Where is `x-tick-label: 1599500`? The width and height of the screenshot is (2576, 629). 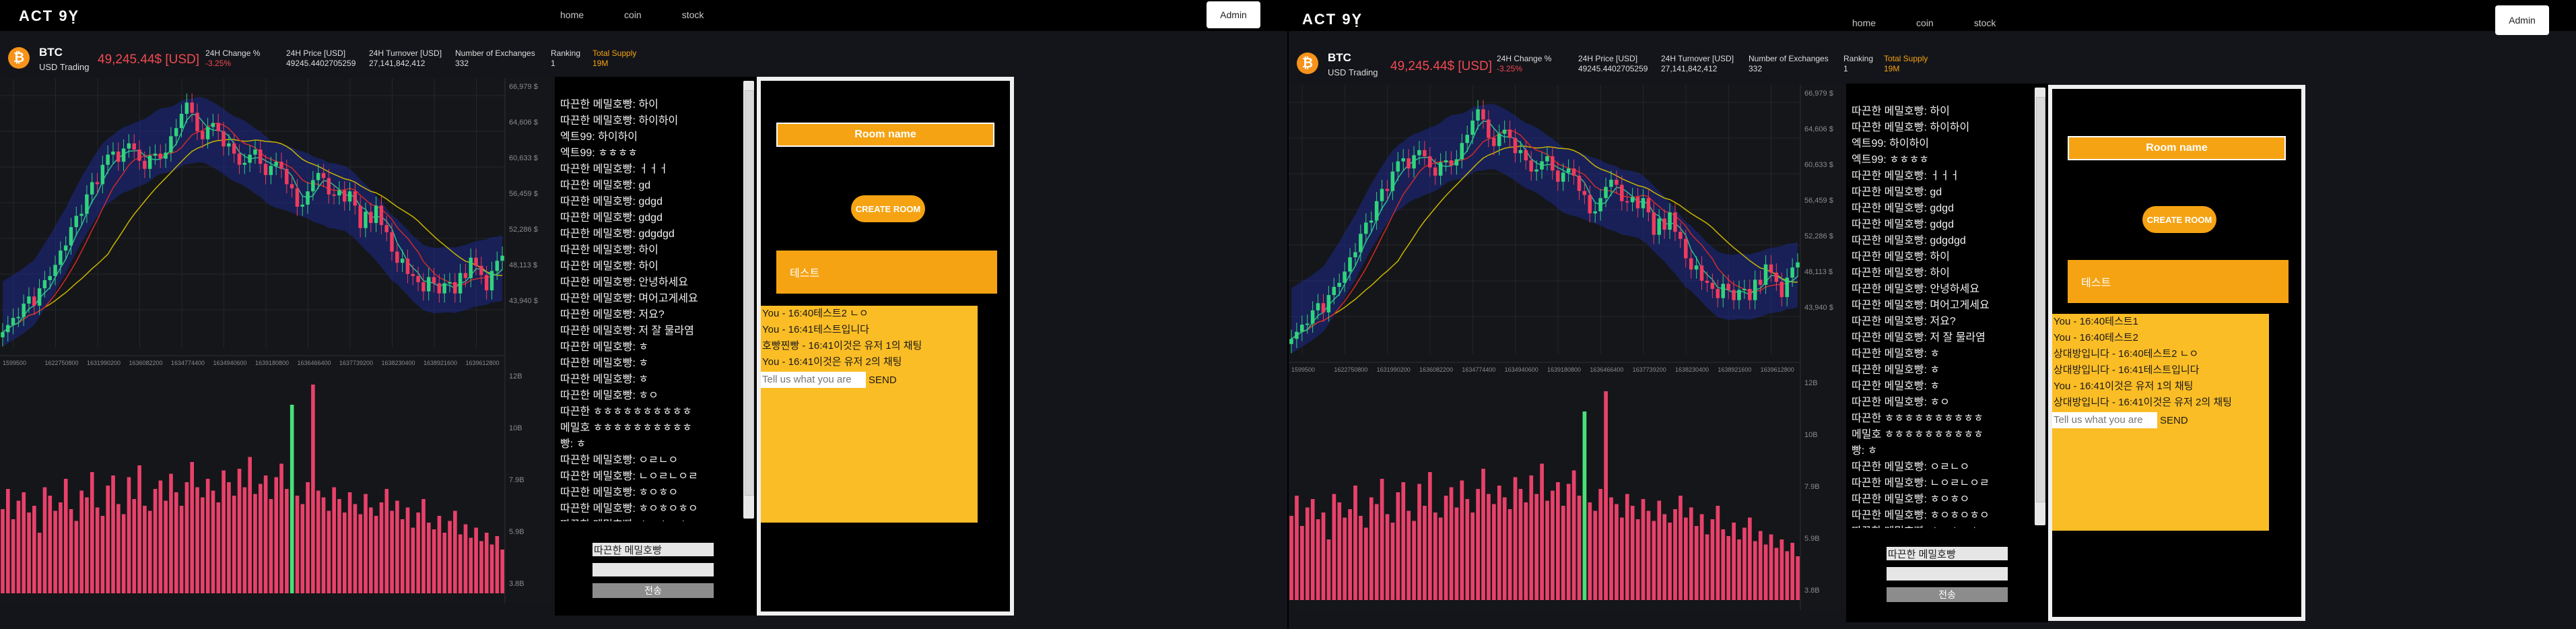 x-tick-label: 1599500 is located at coordinates (1303, 369).